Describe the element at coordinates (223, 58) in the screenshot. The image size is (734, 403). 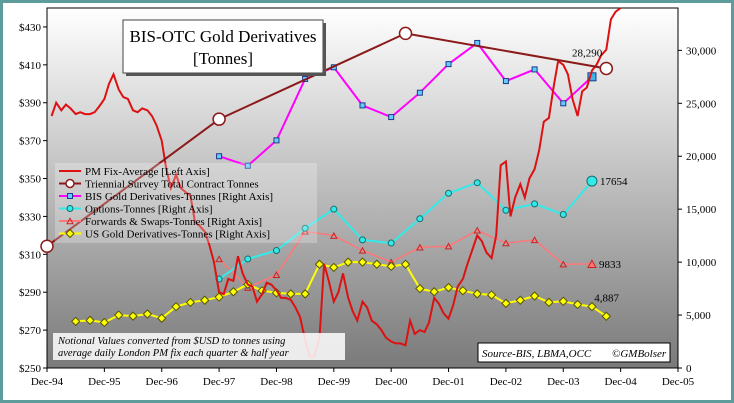
I see `chart-subtitle: [Tonnes]` at that location.